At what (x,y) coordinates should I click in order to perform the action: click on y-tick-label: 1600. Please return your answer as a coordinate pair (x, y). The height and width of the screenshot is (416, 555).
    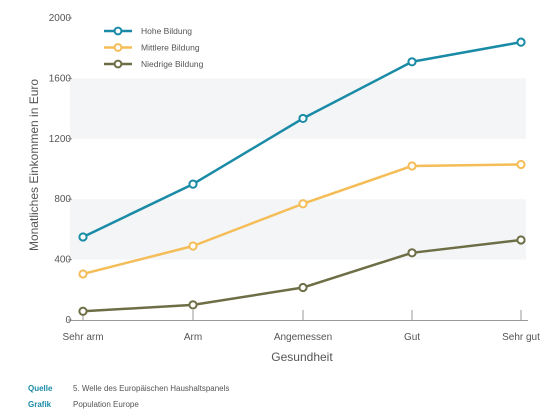
    Looking at the image, I should click on (60, 78).